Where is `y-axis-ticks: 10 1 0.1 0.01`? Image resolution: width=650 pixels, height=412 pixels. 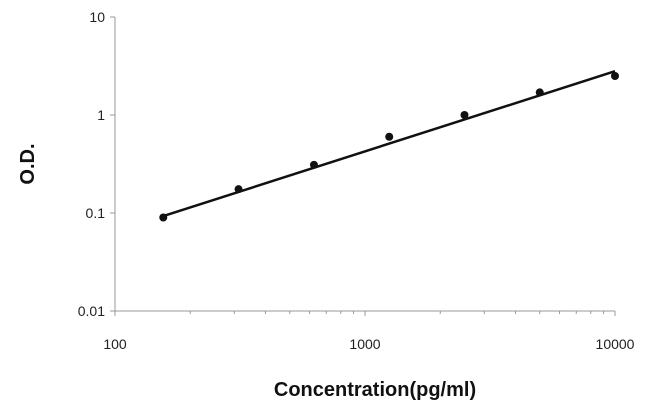 y-axis-ticks: 10 1 0.1 0.01 is located at coordinates (96, 164).